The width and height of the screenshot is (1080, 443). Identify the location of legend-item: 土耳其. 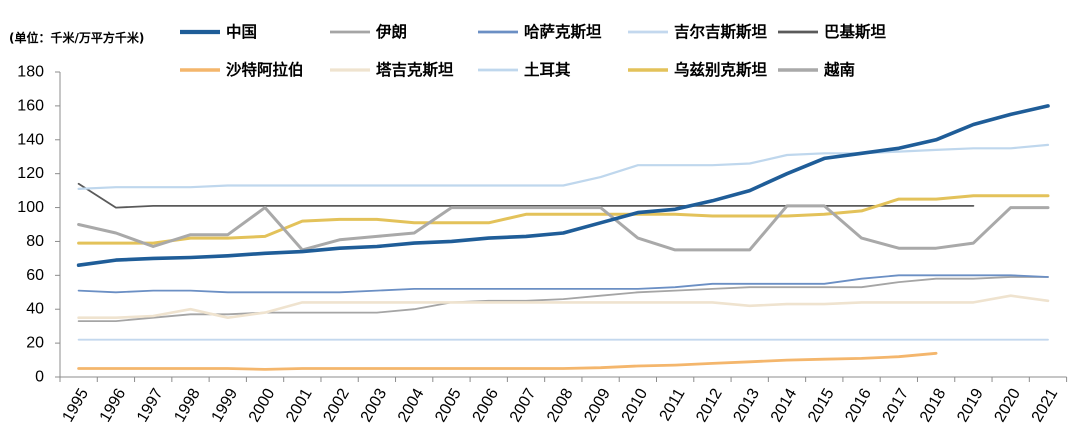
(524, 69).